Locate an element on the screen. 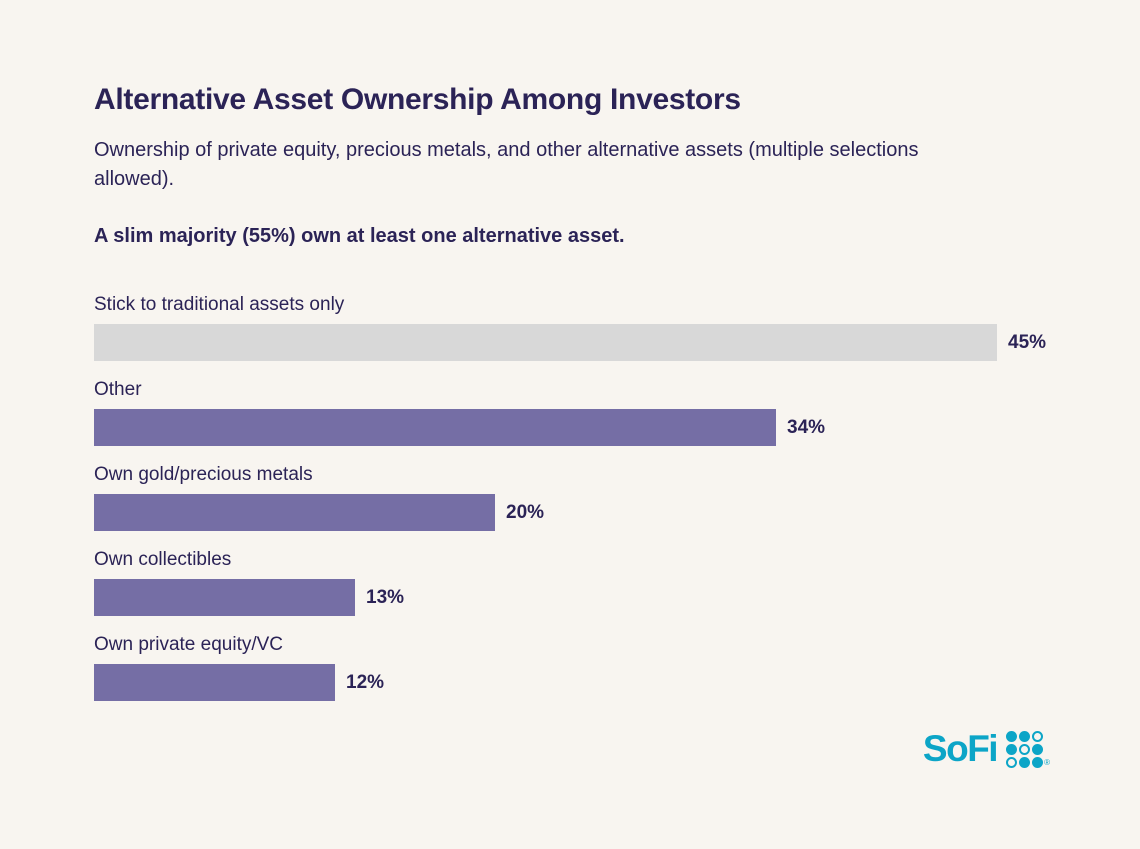  sofi-logo: SoFi ® is located at coordinates (986, 749).